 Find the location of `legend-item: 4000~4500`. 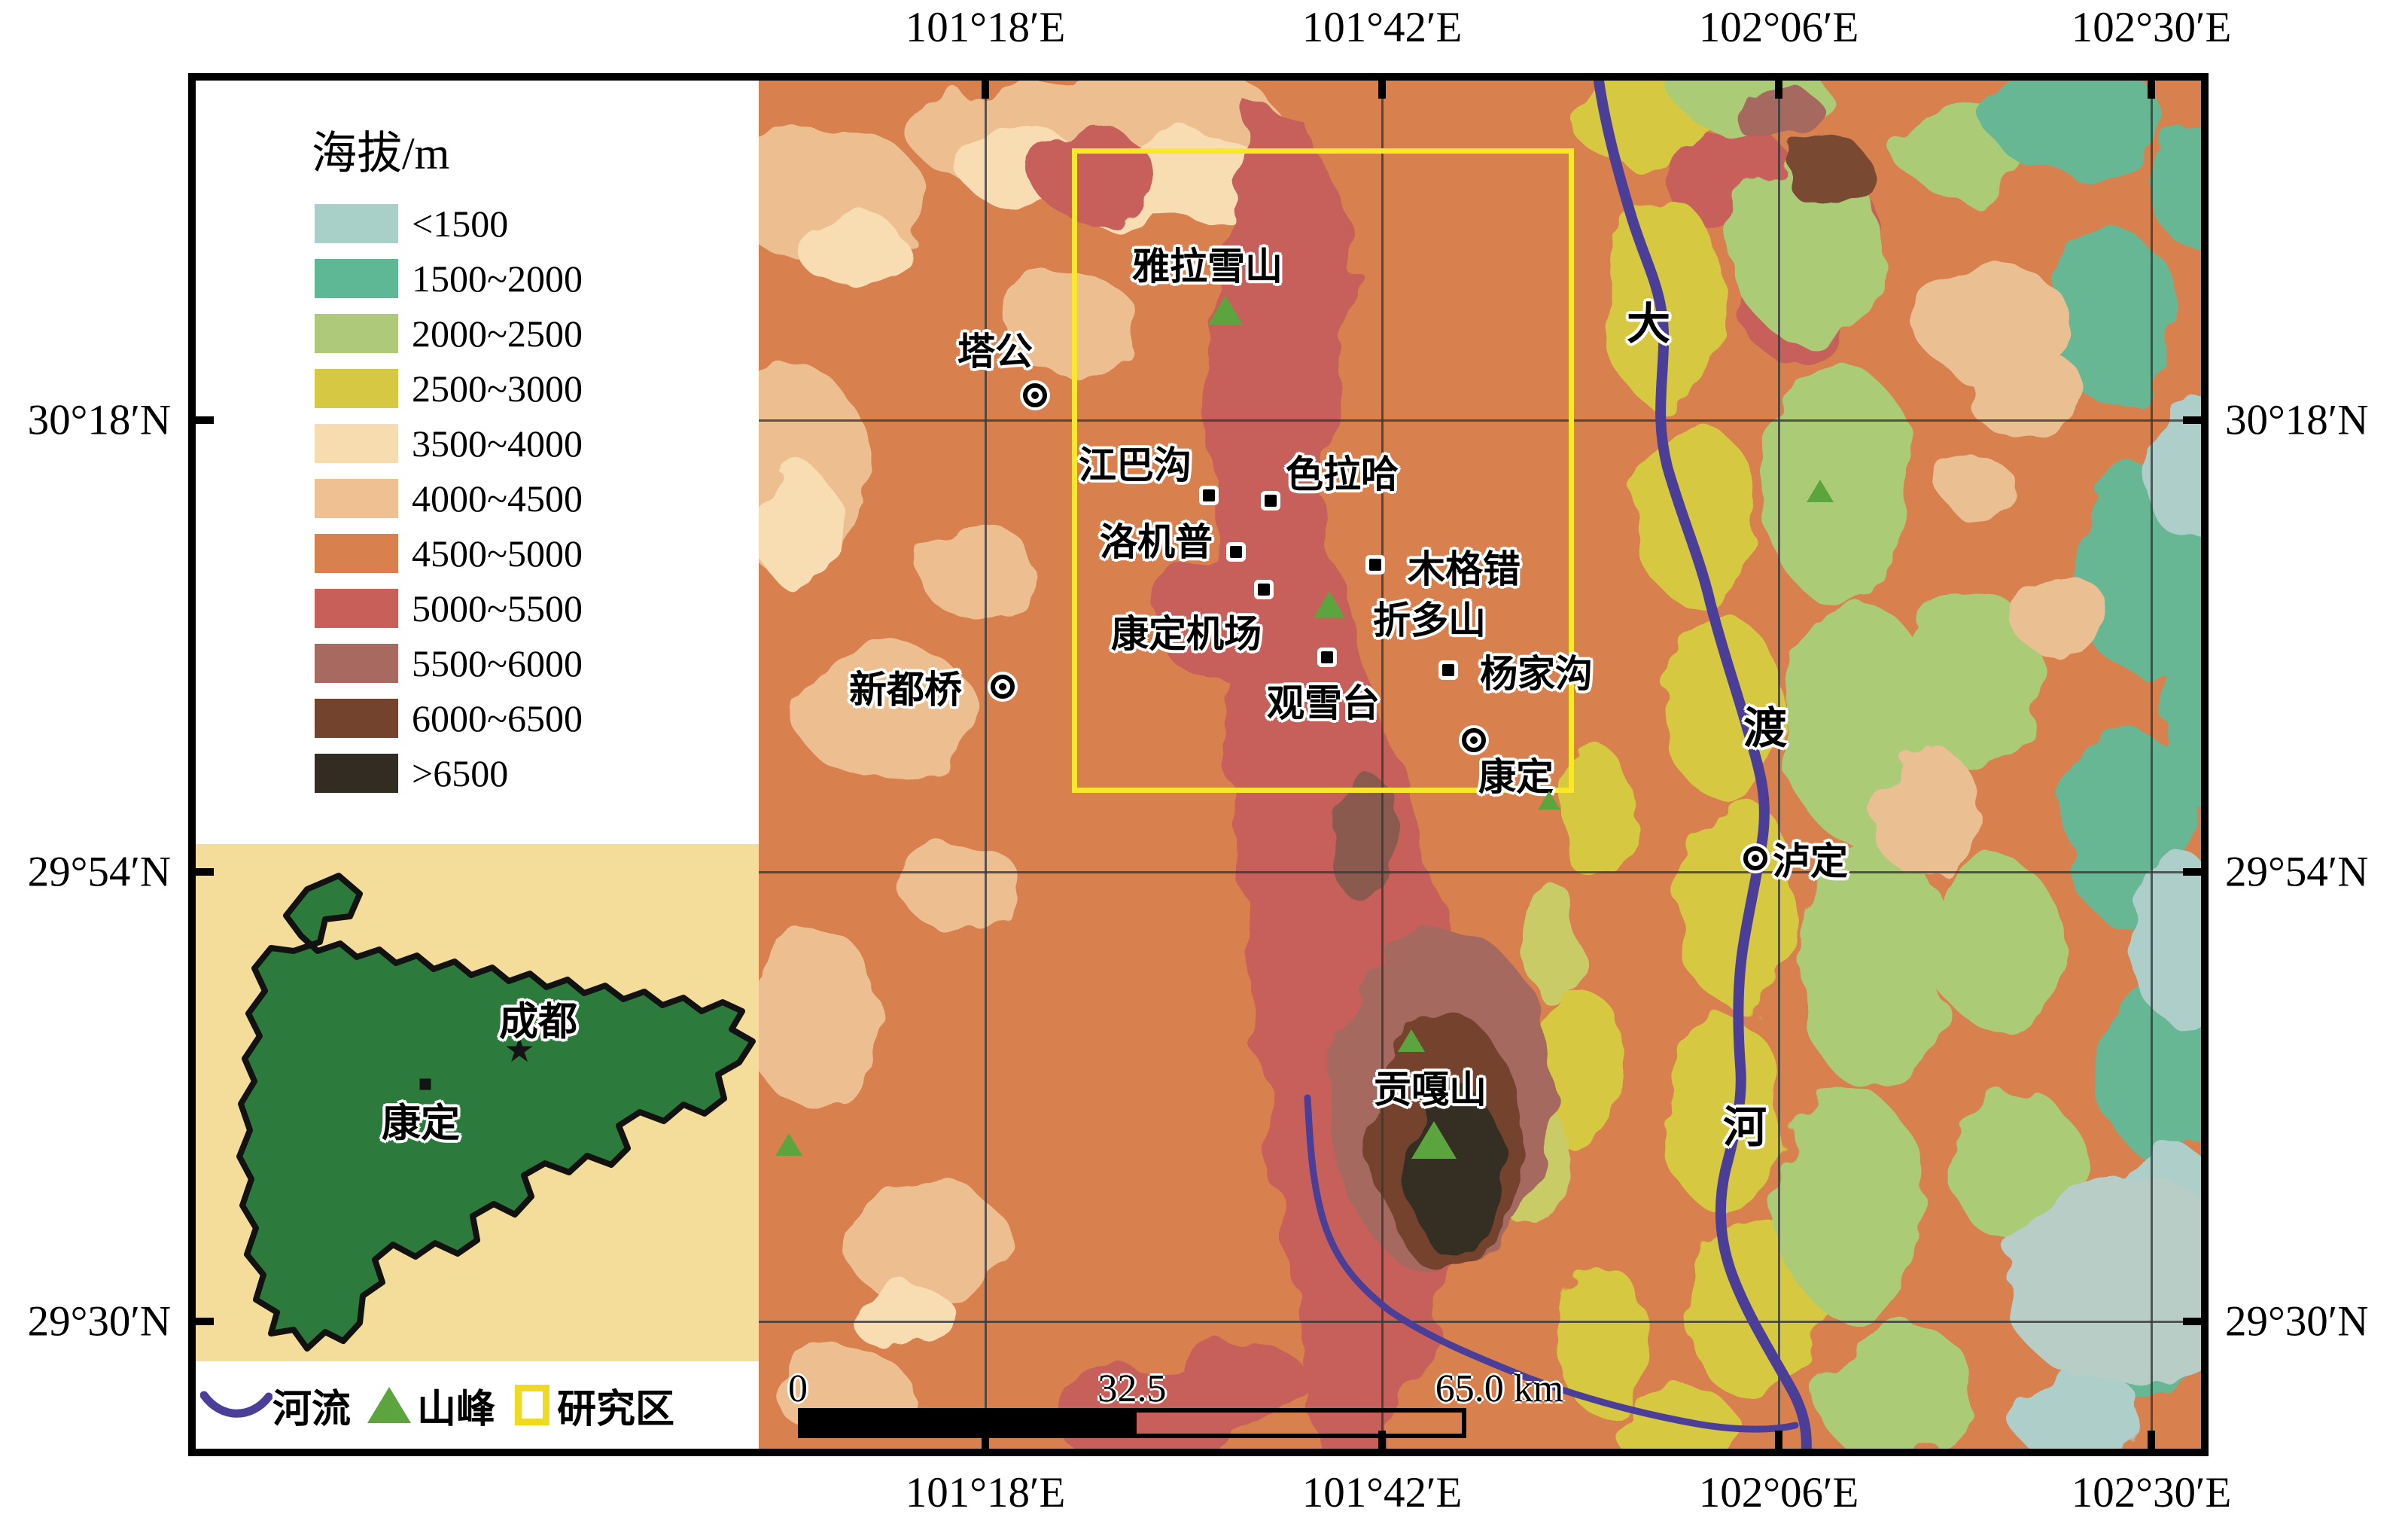

legend-item: 4000~4500 is located at coordinates (449, 498).